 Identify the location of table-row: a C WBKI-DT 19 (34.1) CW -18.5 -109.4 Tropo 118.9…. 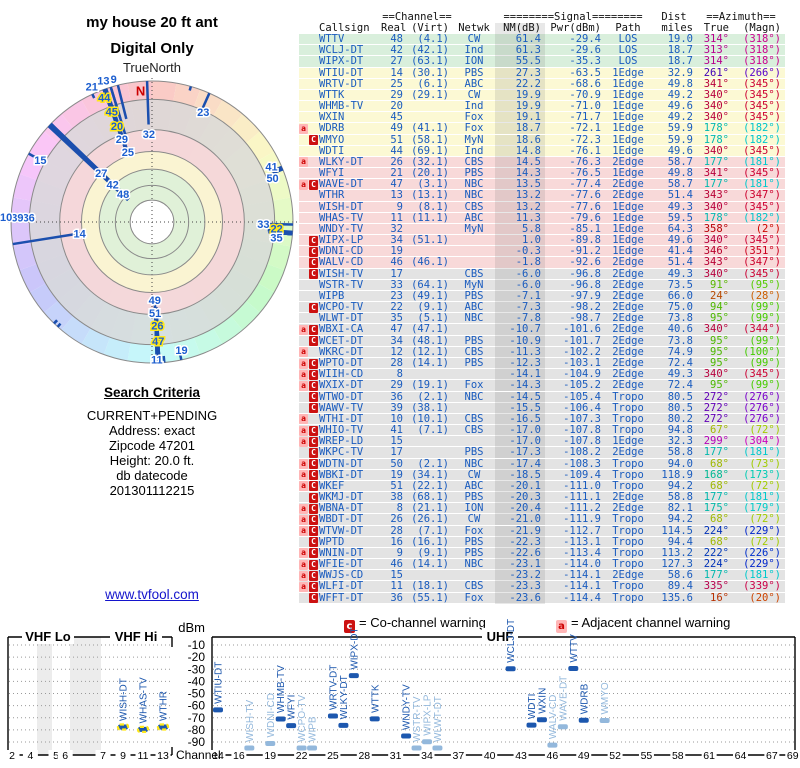
(542, 475).